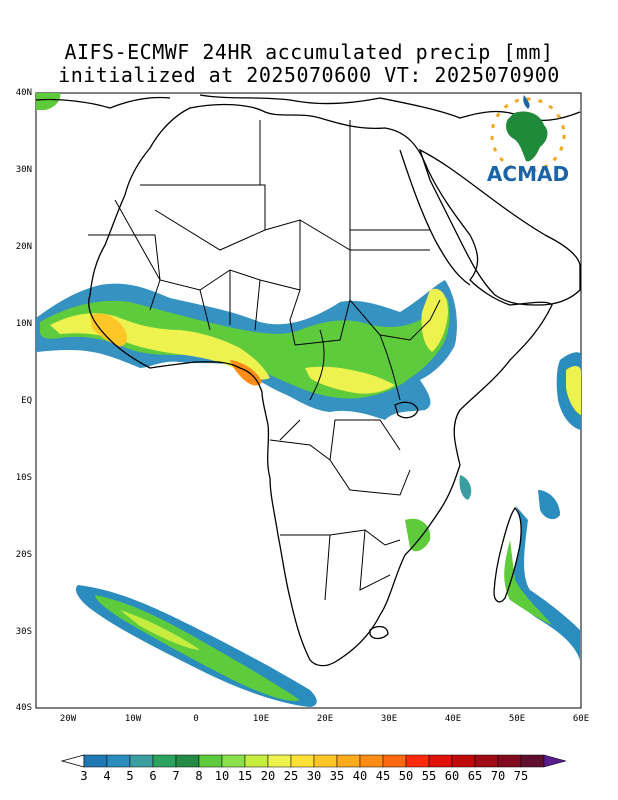 The image size is (618, 800). Describe the element at coordinates (406, 776) in the screenshot. I see `colorbar-label: 50` at that location.